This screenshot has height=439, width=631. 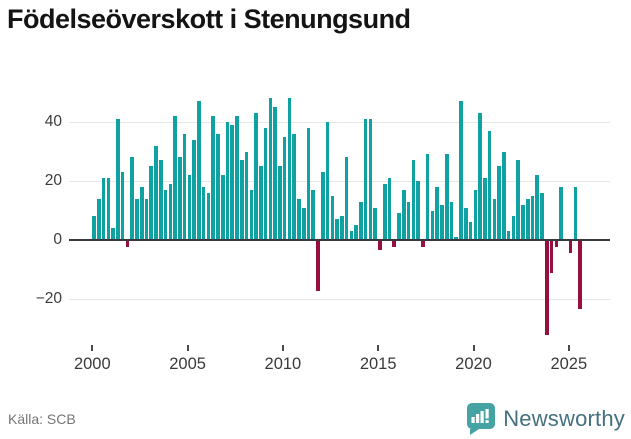 I want to click on x-axis-label: 2015, so click(x=378, y=364).